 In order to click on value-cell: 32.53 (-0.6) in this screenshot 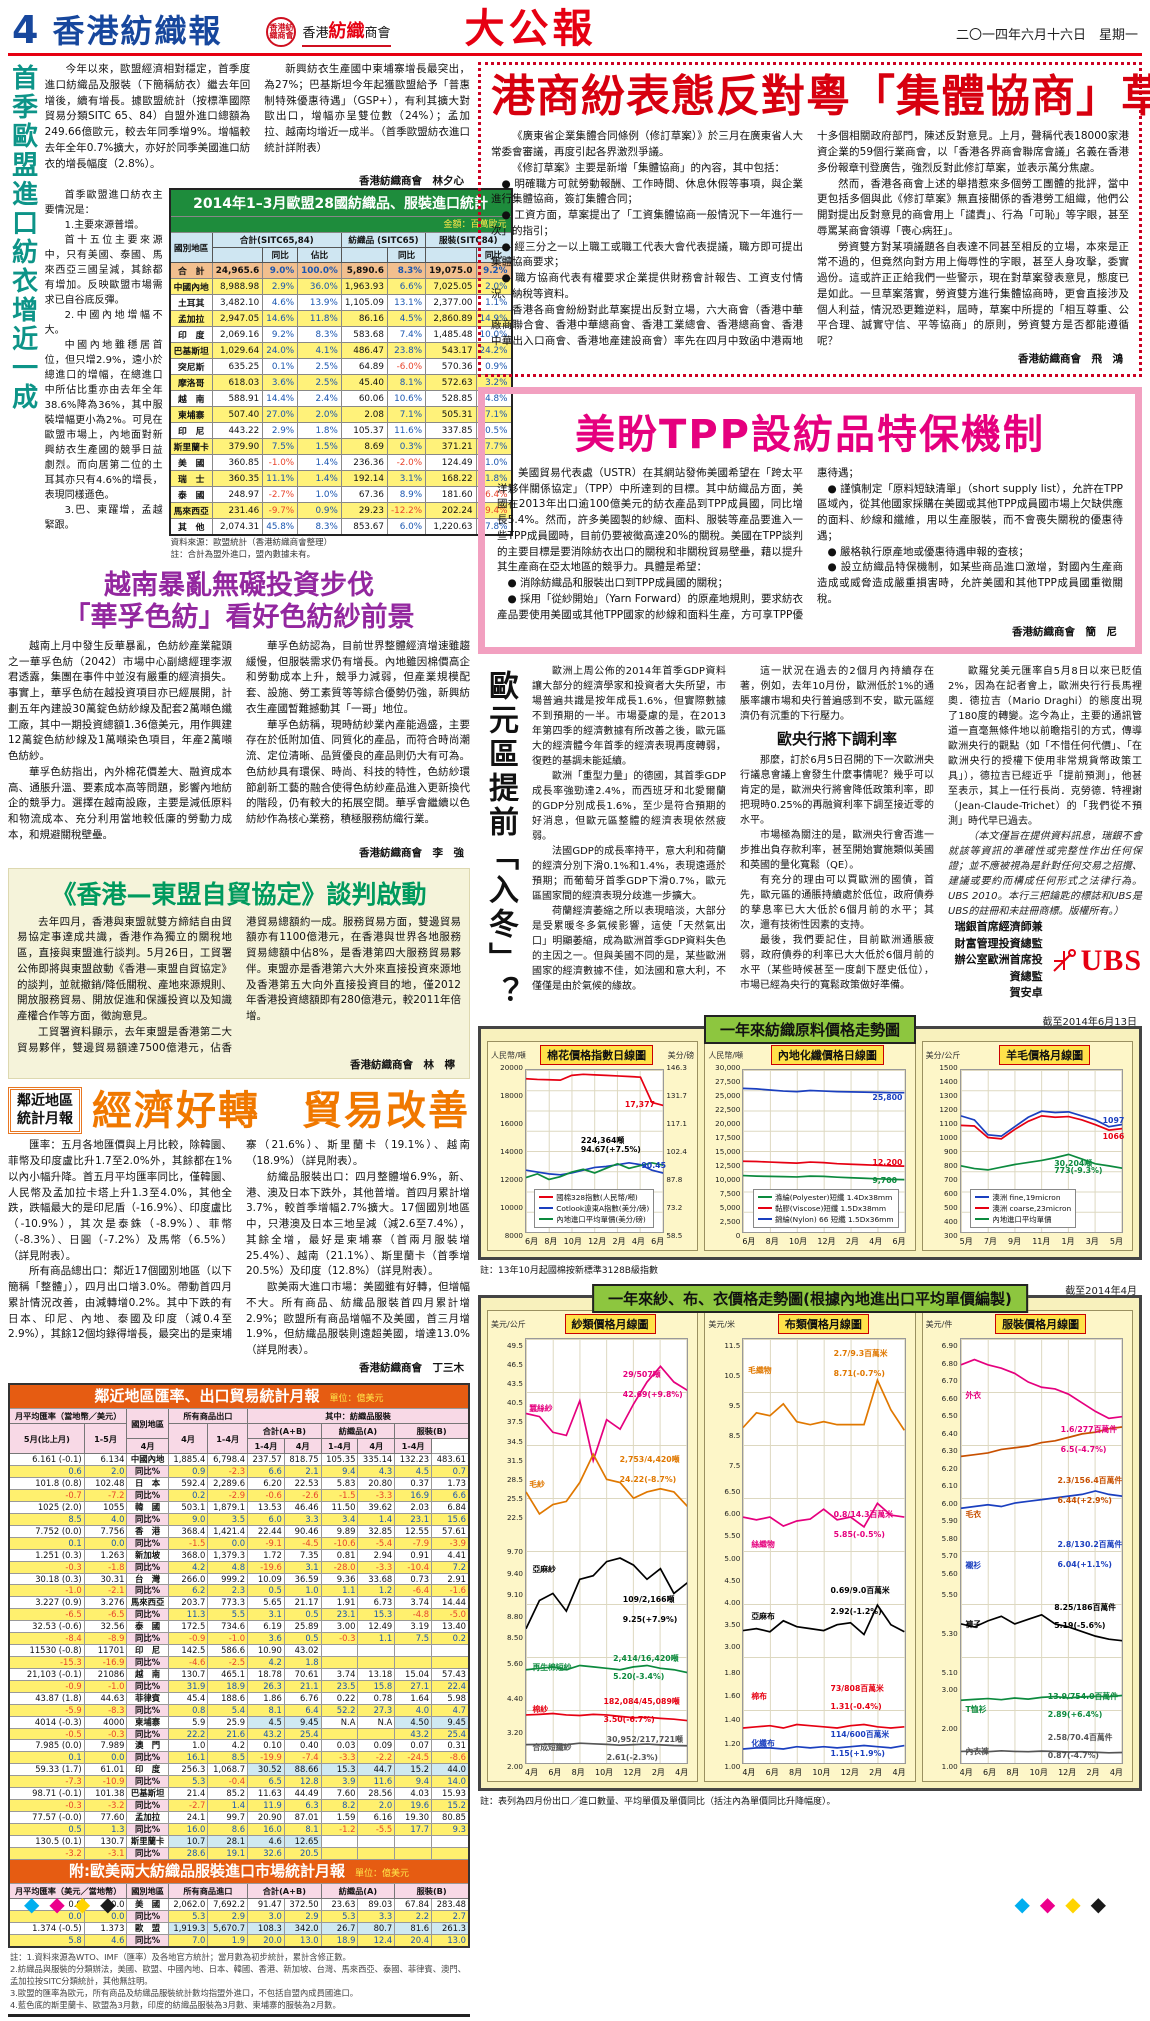, I will do `click(46, 1627)`.